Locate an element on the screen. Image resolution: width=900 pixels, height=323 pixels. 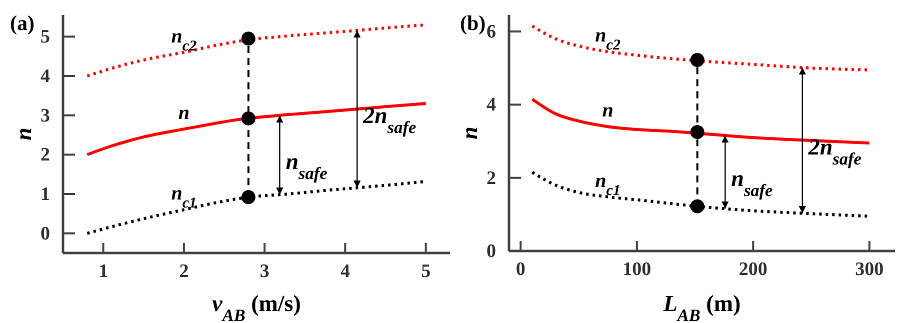
x-axis-title: v$_{AB}$ (m/s) is located at coordinates (256, 307).